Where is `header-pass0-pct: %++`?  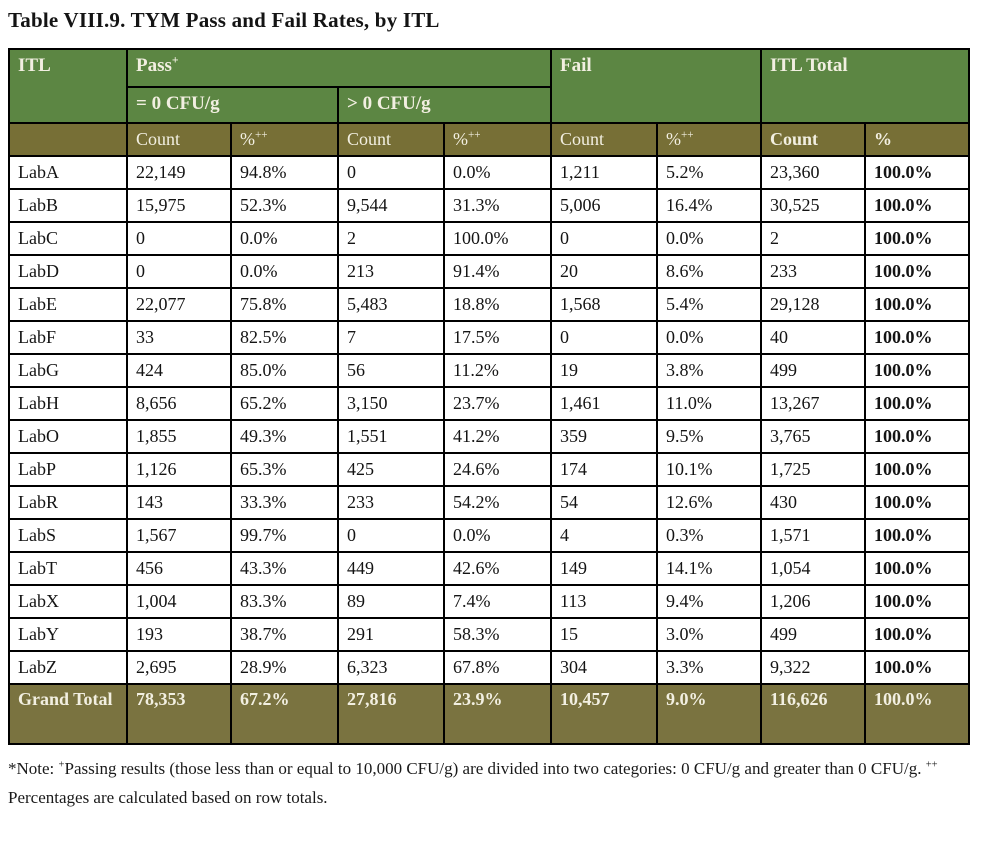 header-pass0-pct: %++ is located at coordinates (284, 139).